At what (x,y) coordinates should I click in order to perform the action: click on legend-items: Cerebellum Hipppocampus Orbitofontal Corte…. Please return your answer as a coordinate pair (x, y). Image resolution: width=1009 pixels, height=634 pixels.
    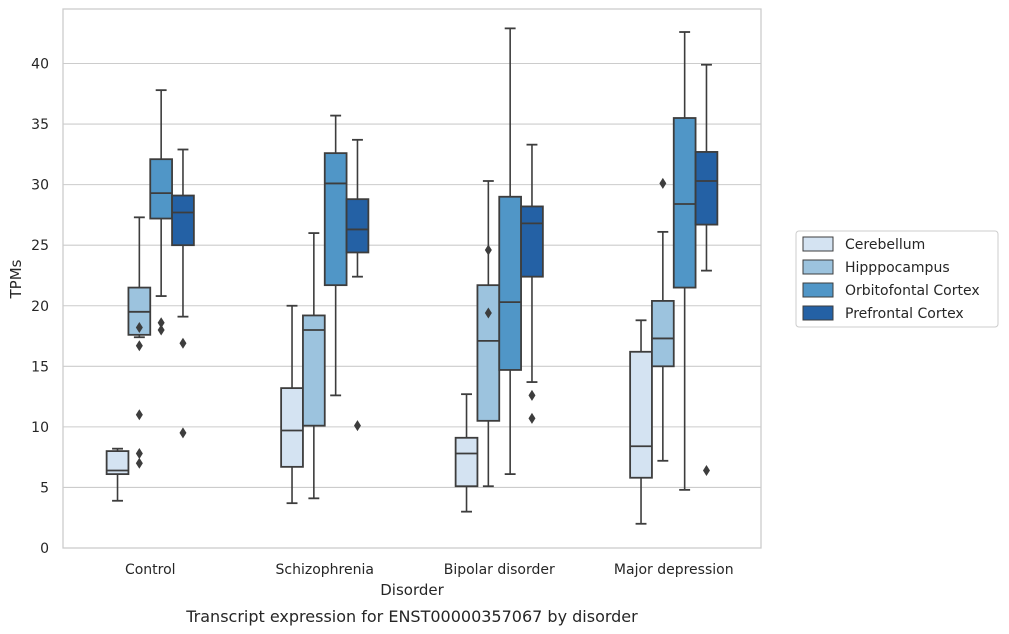
    Looking at the image, I should click on (891, 279).